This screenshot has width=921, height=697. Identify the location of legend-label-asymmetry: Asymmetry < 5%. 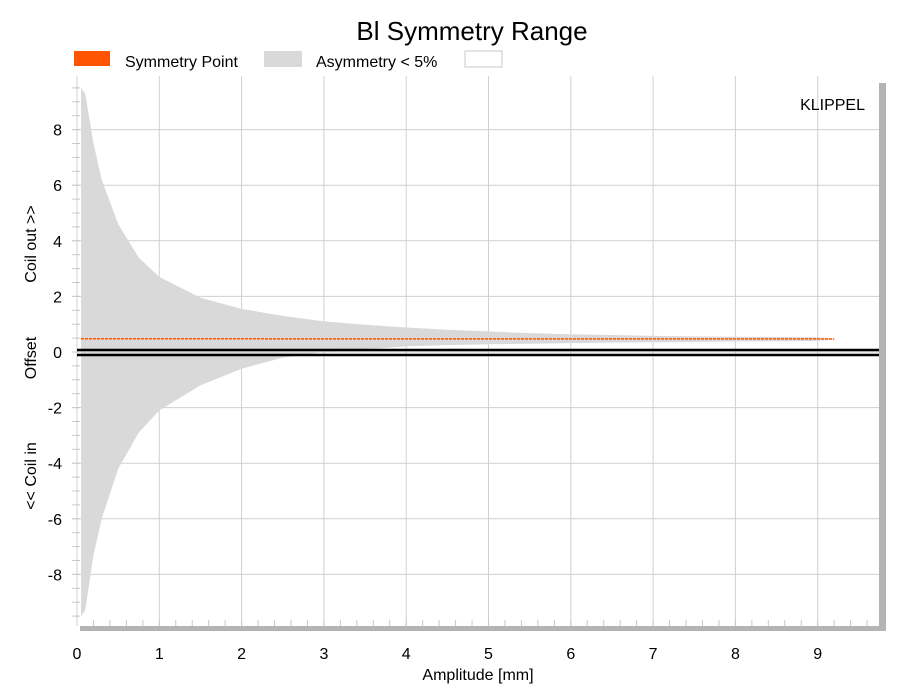
(376, 62).